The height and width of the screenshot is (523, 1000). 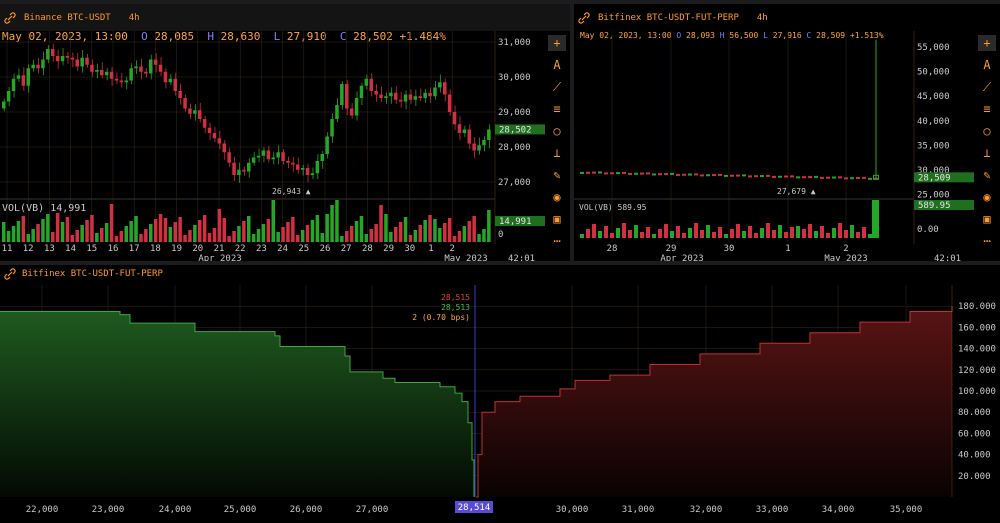 What do you see at coordinates (668, 17) in the screenshot?
I see `right-chart-symbol: Bitfinex BTC-USDT-FUT-PERP` at bounding box center [668, 17].